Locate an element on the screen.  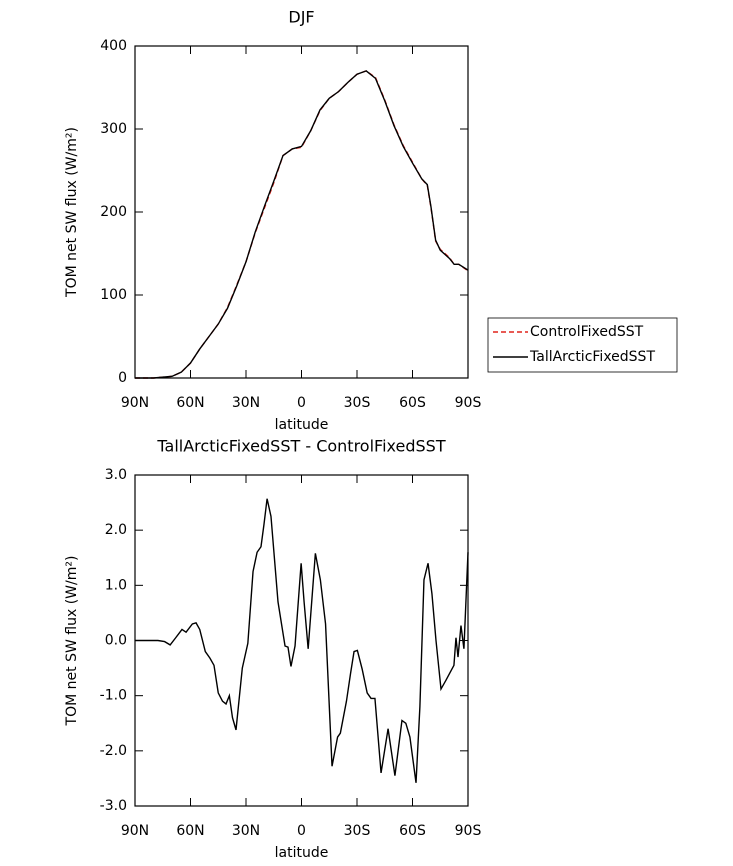
legend-label: TallArcticFixedSST is located at coordinates (592, 357).